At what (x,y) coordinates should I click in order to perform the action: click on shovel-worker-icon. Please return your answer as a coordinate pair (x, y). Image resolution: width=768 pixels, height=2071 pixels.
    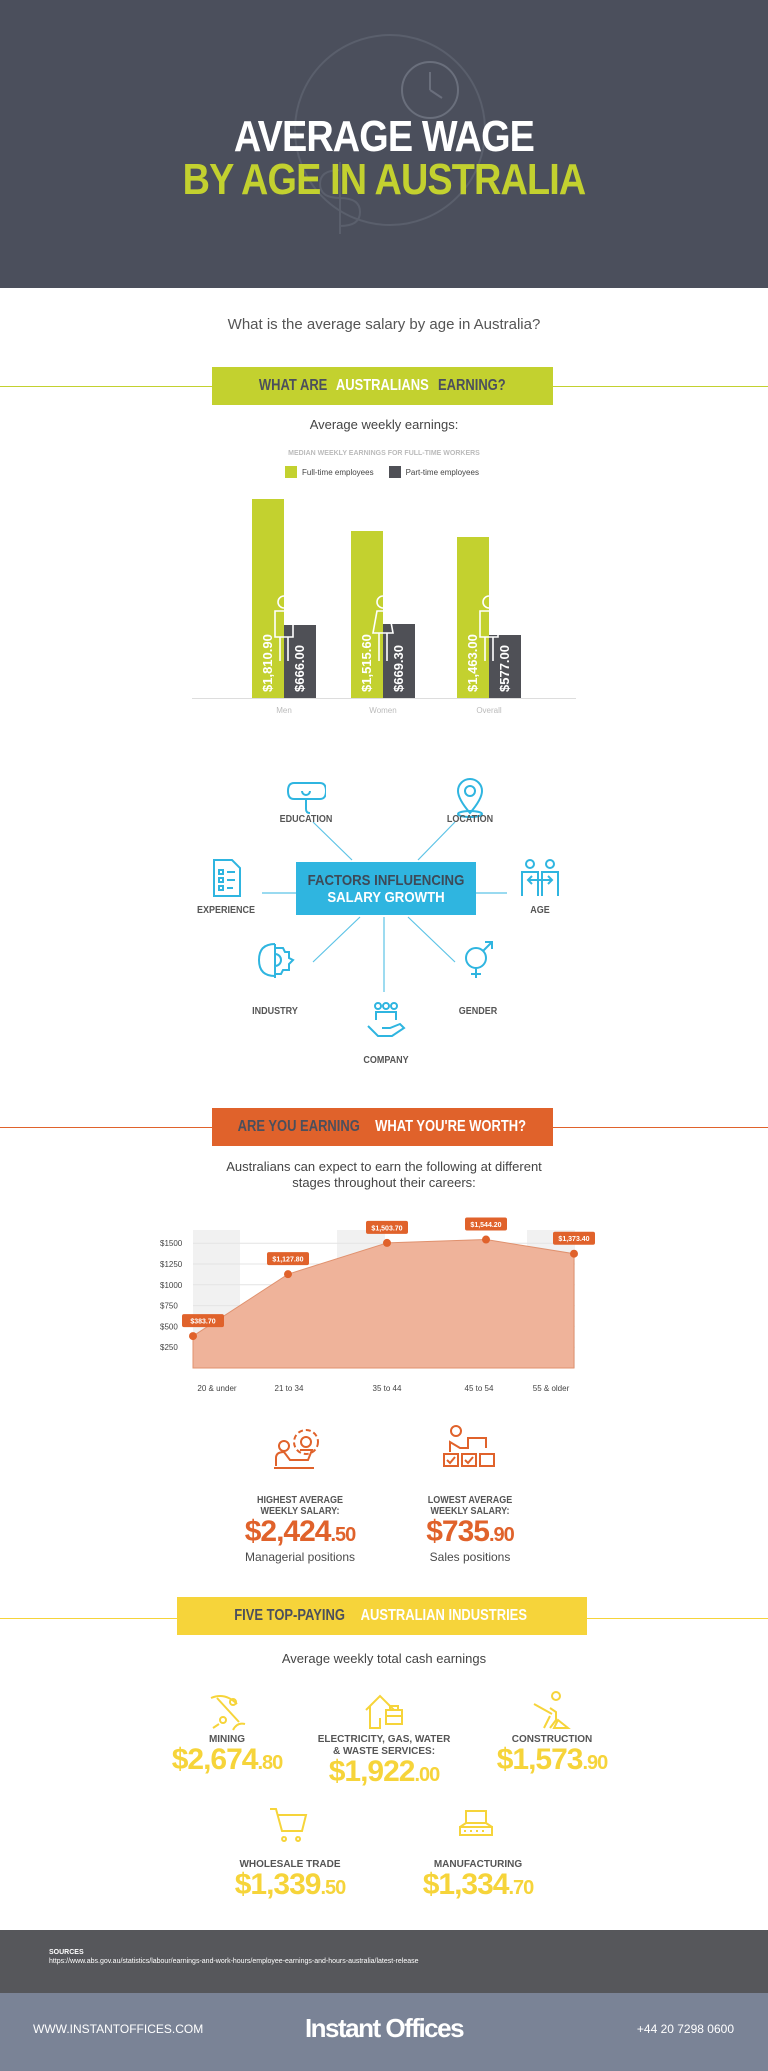
    Looking at the image, I should click on (552, 1710).